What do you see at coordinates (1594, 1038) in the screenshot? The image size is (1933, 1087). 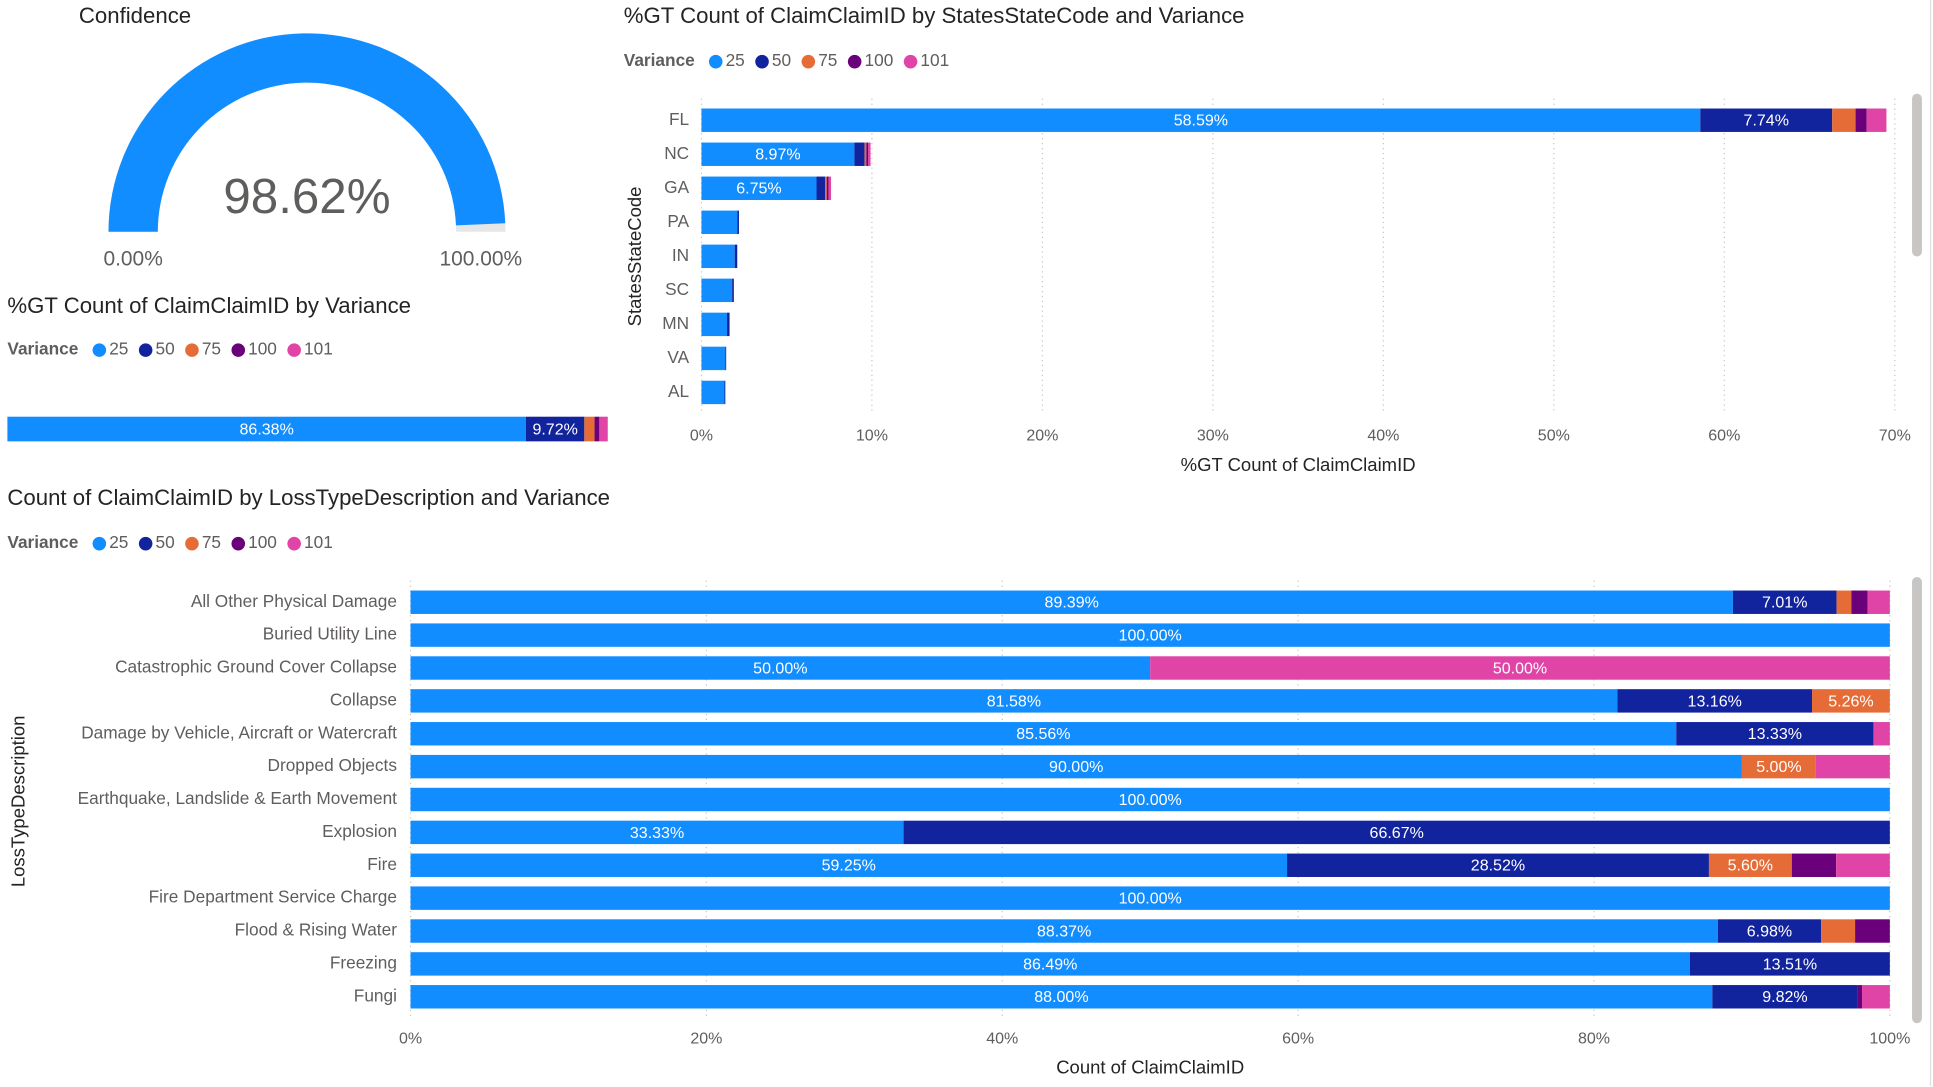 I see `x-tick-label: 80%` at bounding box center [1594, 1038].